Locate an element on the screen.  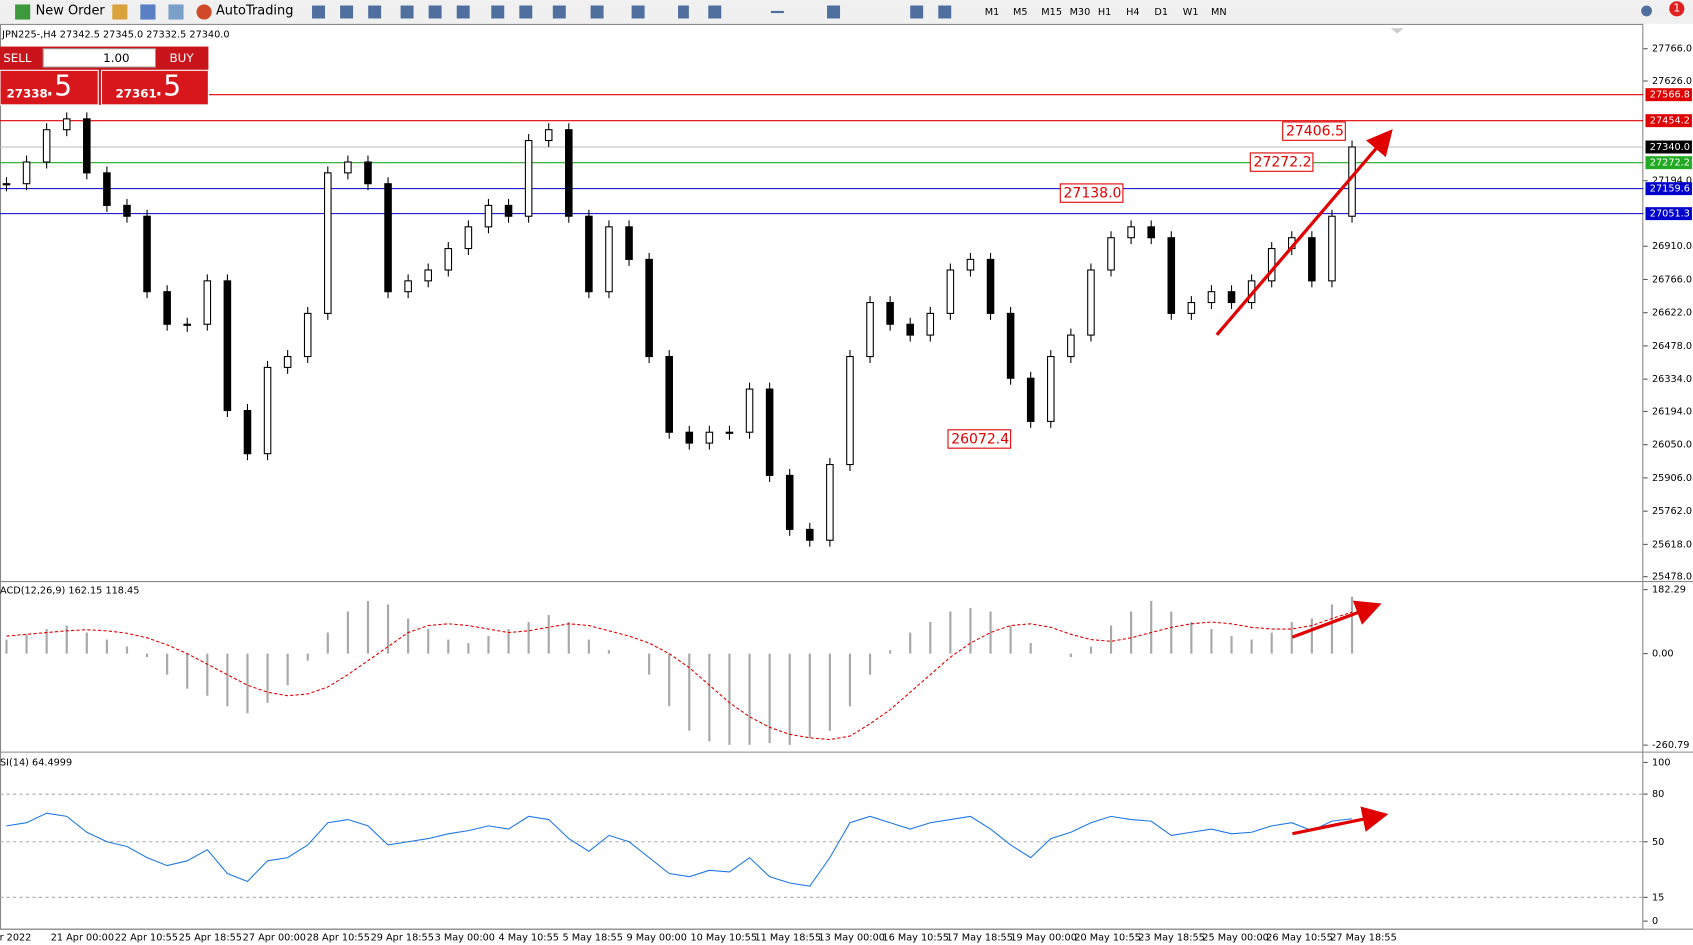
lot-input is located at coordinates (99, 58).